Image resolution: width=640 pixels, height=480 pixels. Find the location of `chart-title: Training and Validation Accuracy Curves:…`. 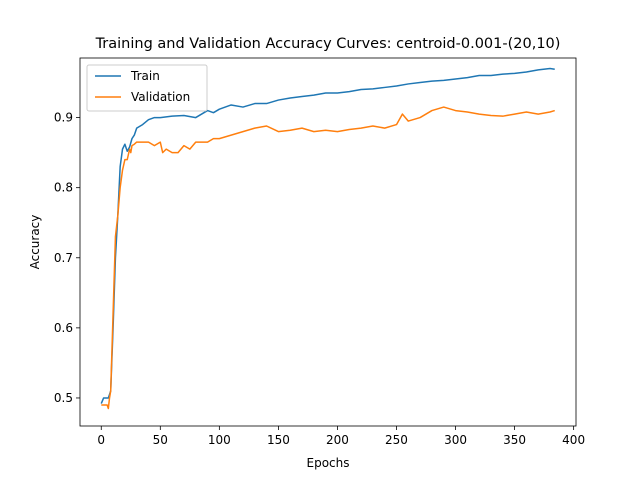

chart-title: Training and Validation Accuracy Curves:… is located at coordinates (328, 44).